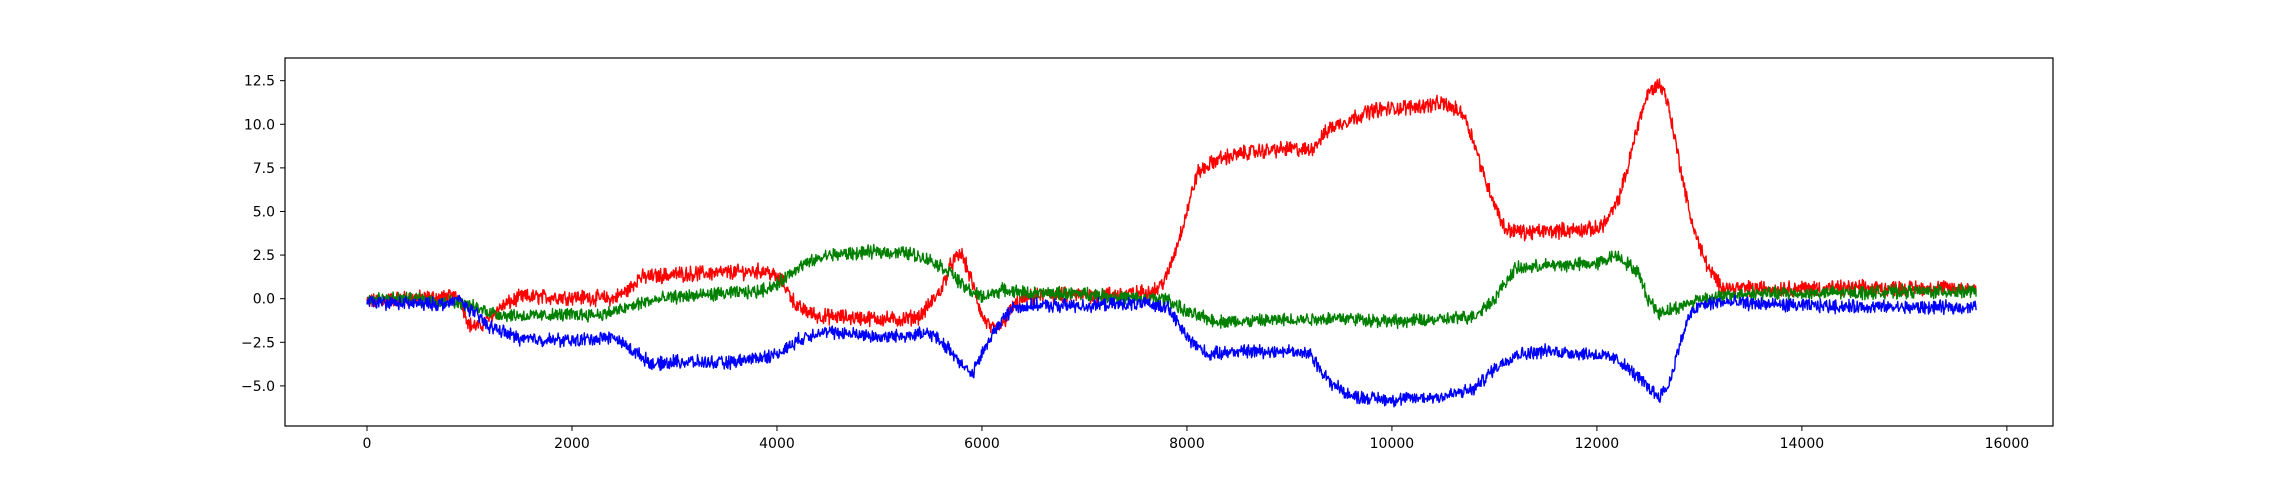 The image size is (2277, 480). I want to click on y-tick-label: −2.5, so click(258, 343).